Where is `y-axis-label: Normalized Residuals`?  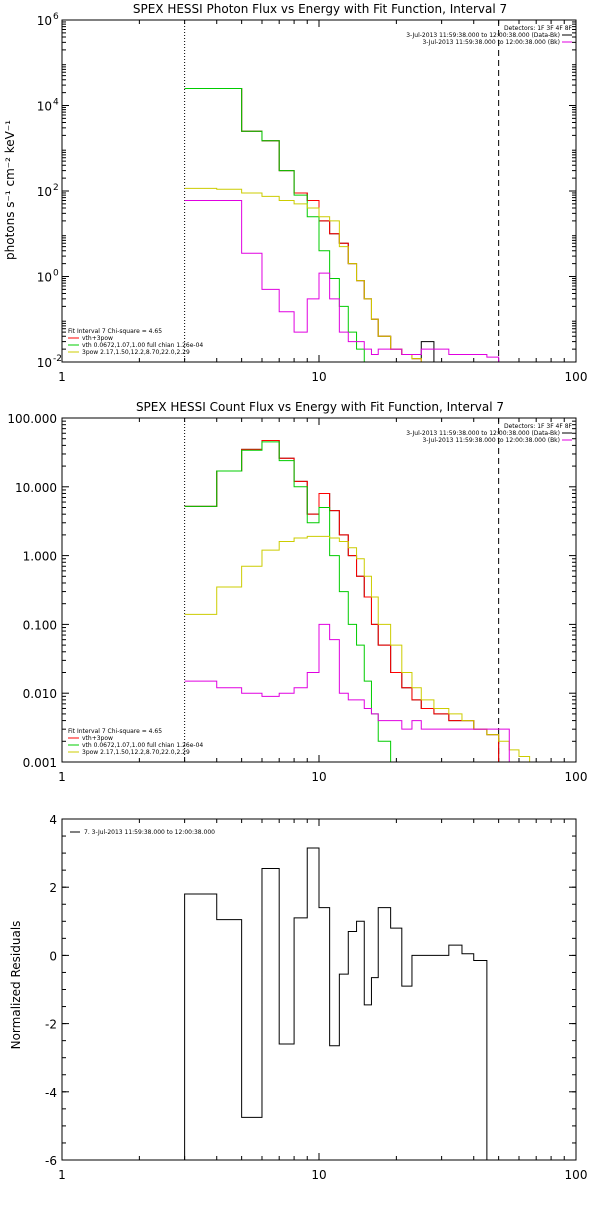
y-axis-label: Normalized Residuals is located at coordinates (16, 985).